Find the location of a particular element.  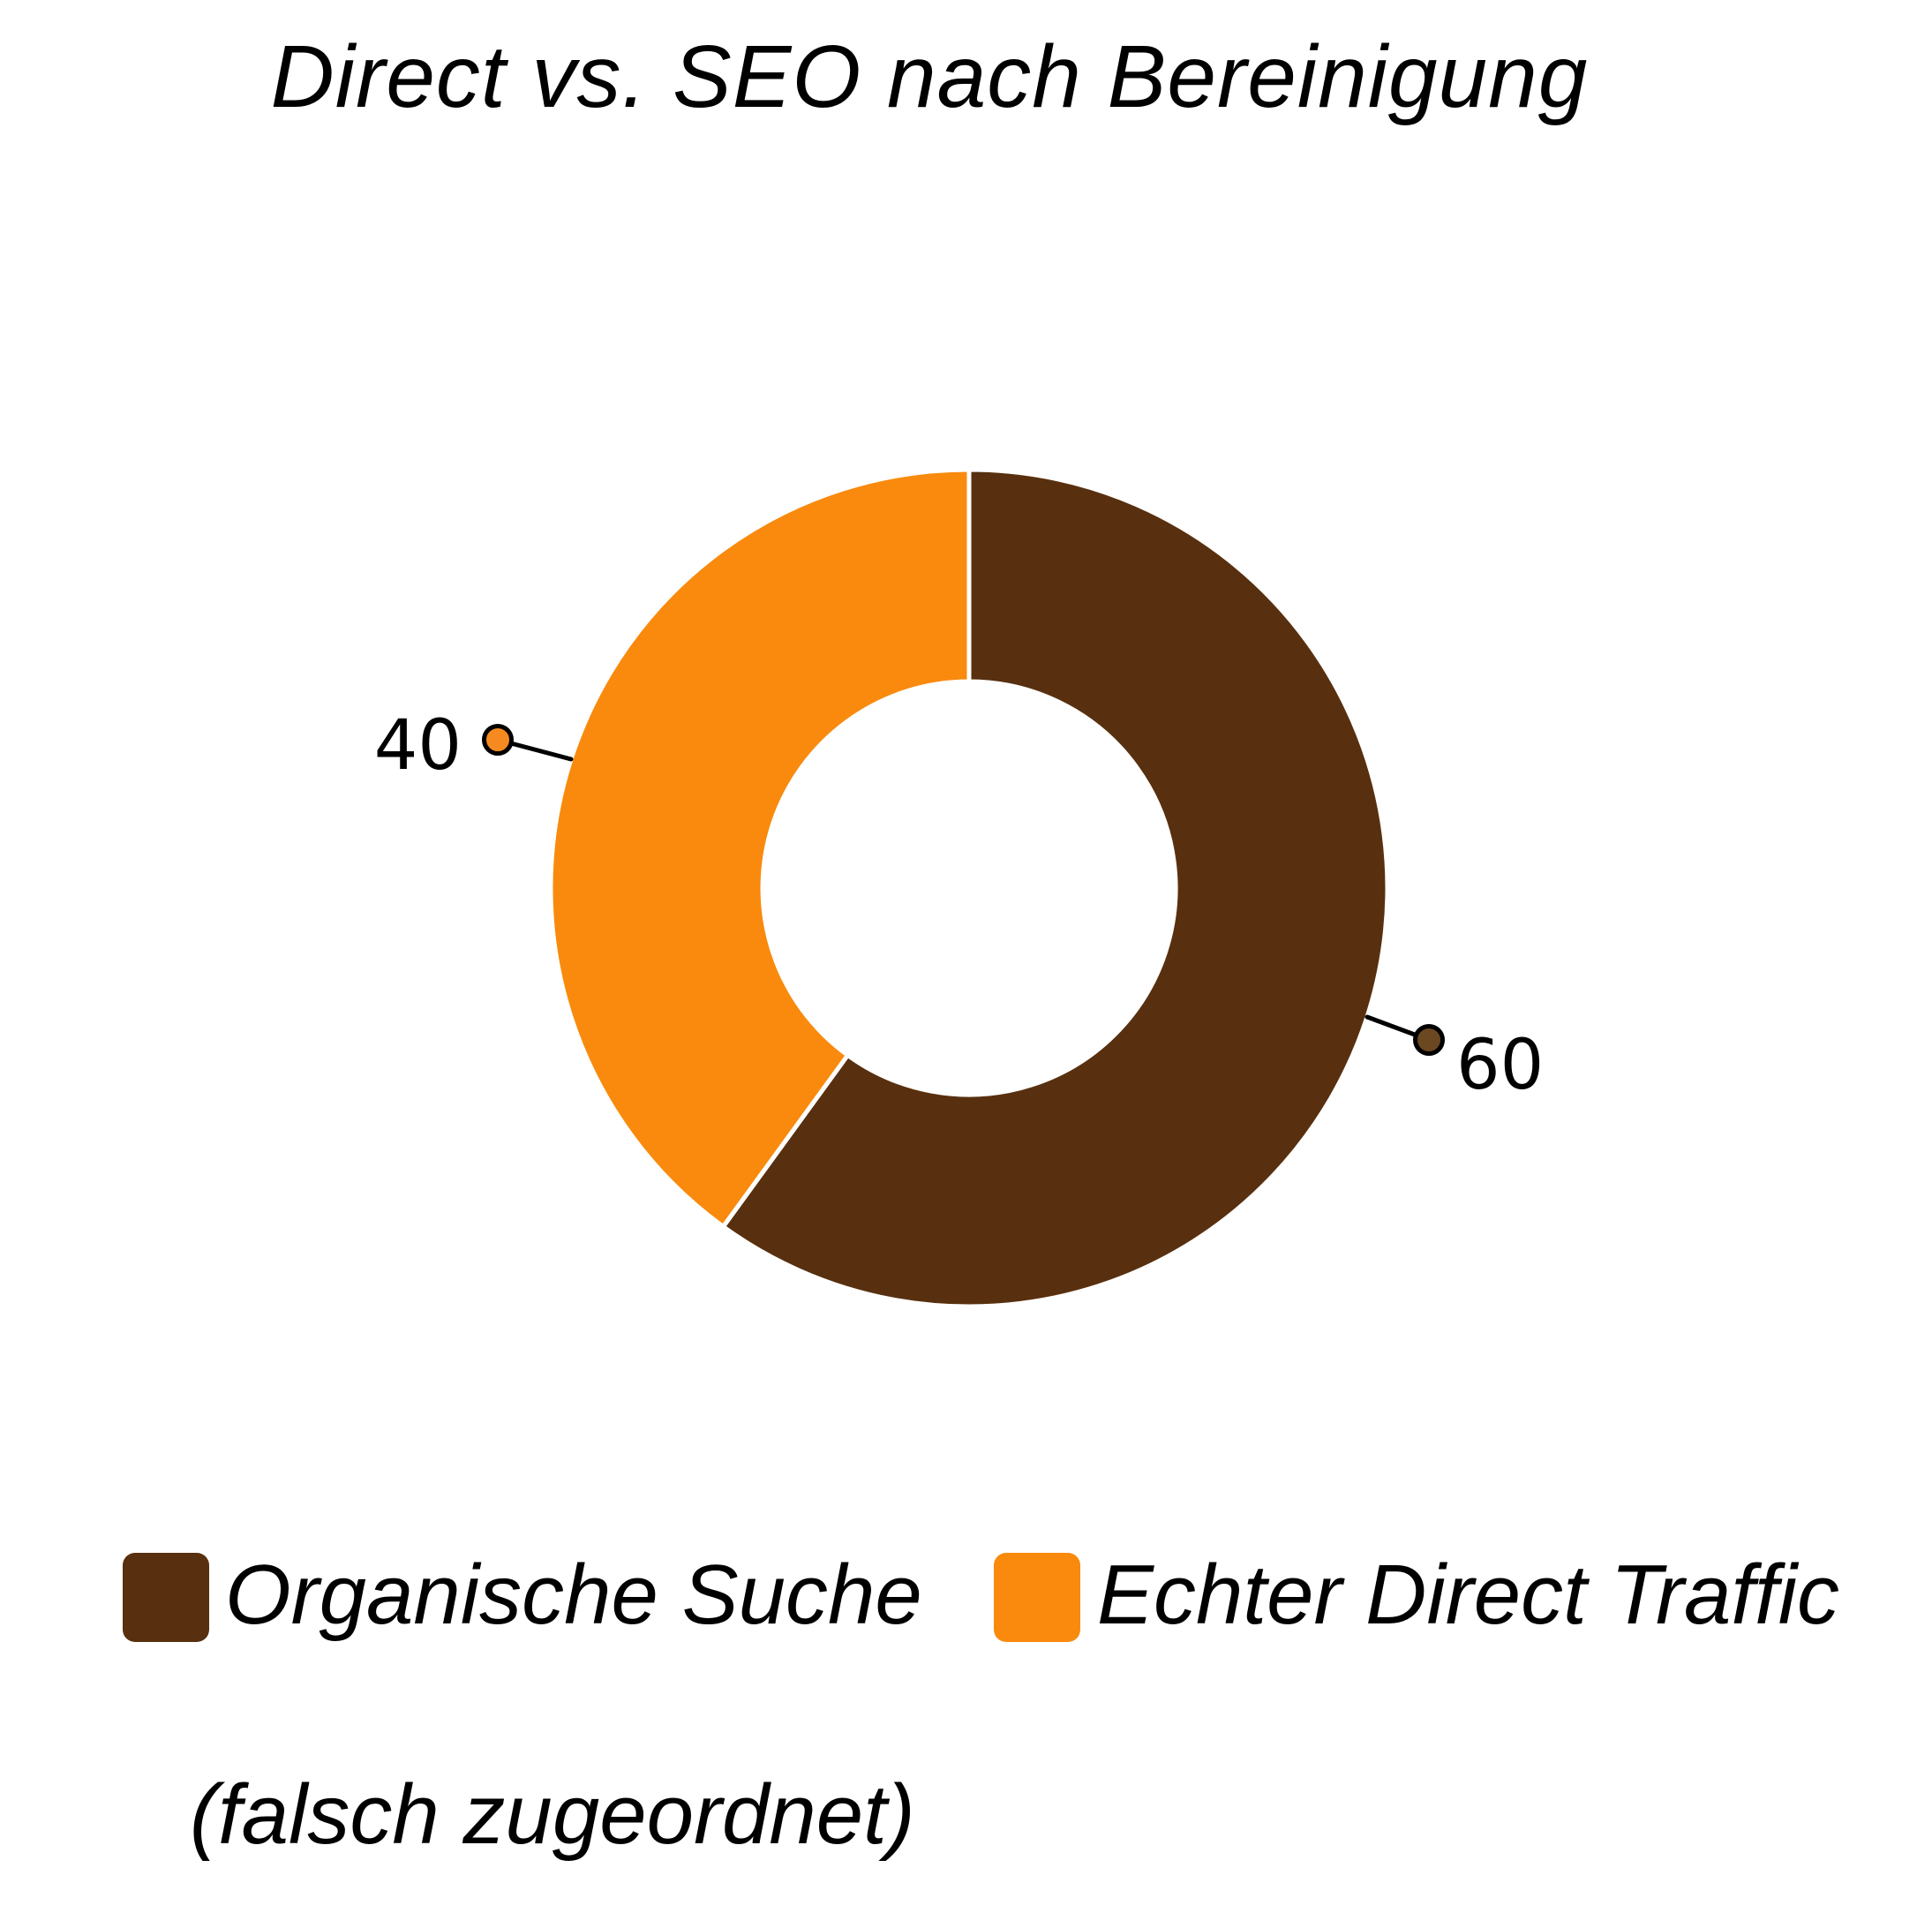

callout-value-direct: 40 is located at coordinates (418, 746).